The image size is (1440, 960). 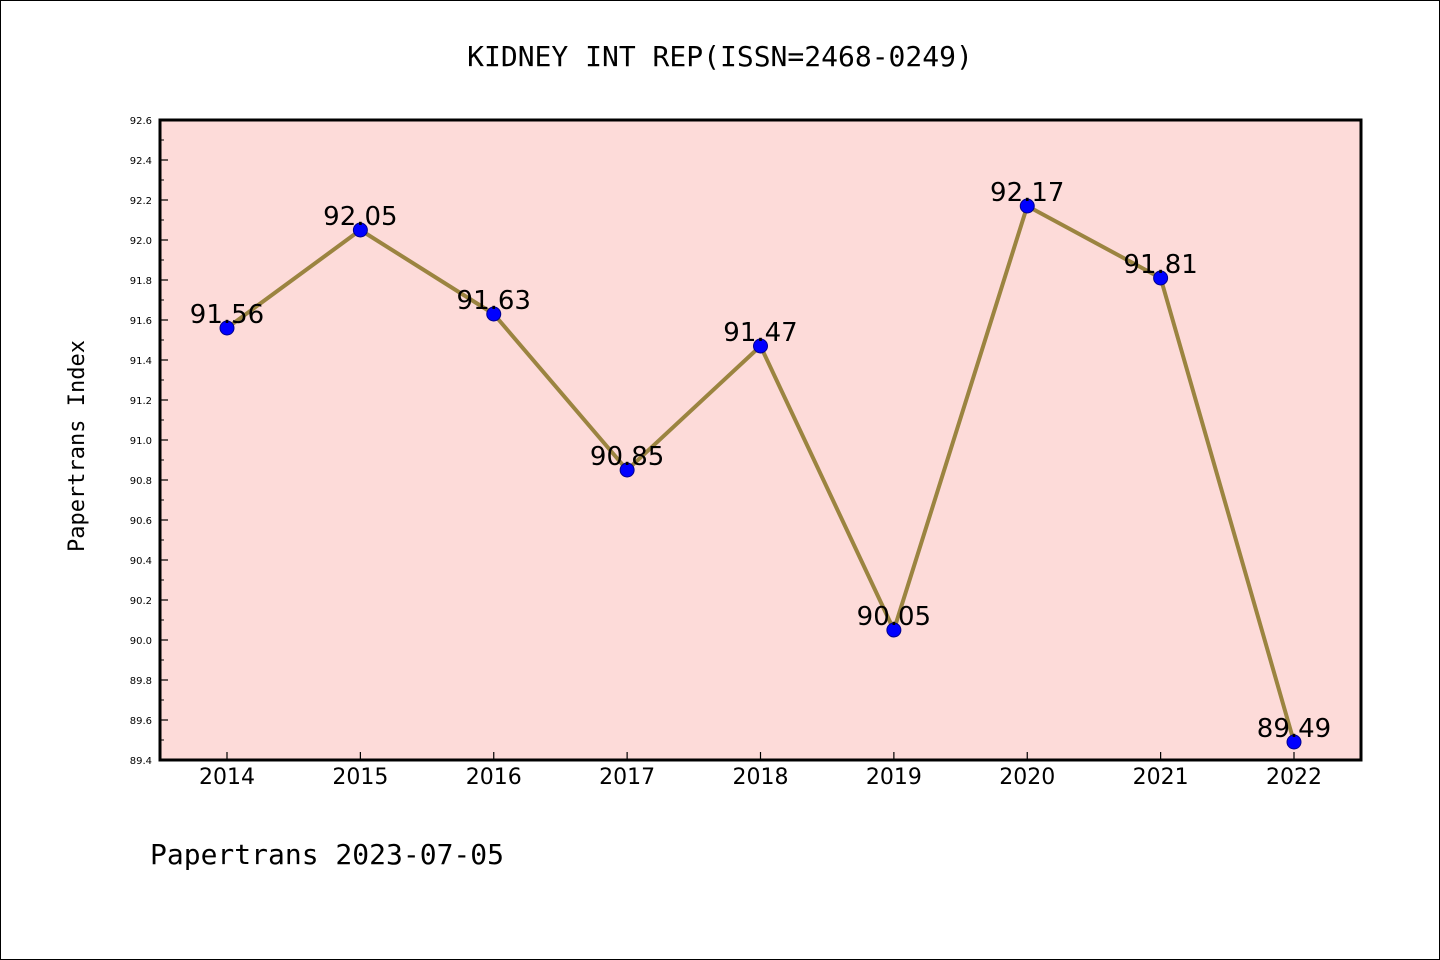 What do you see at coordinates (360, 217) in the screenshot?
I see `data-label: 92.05` at bounding box center [360, 217].